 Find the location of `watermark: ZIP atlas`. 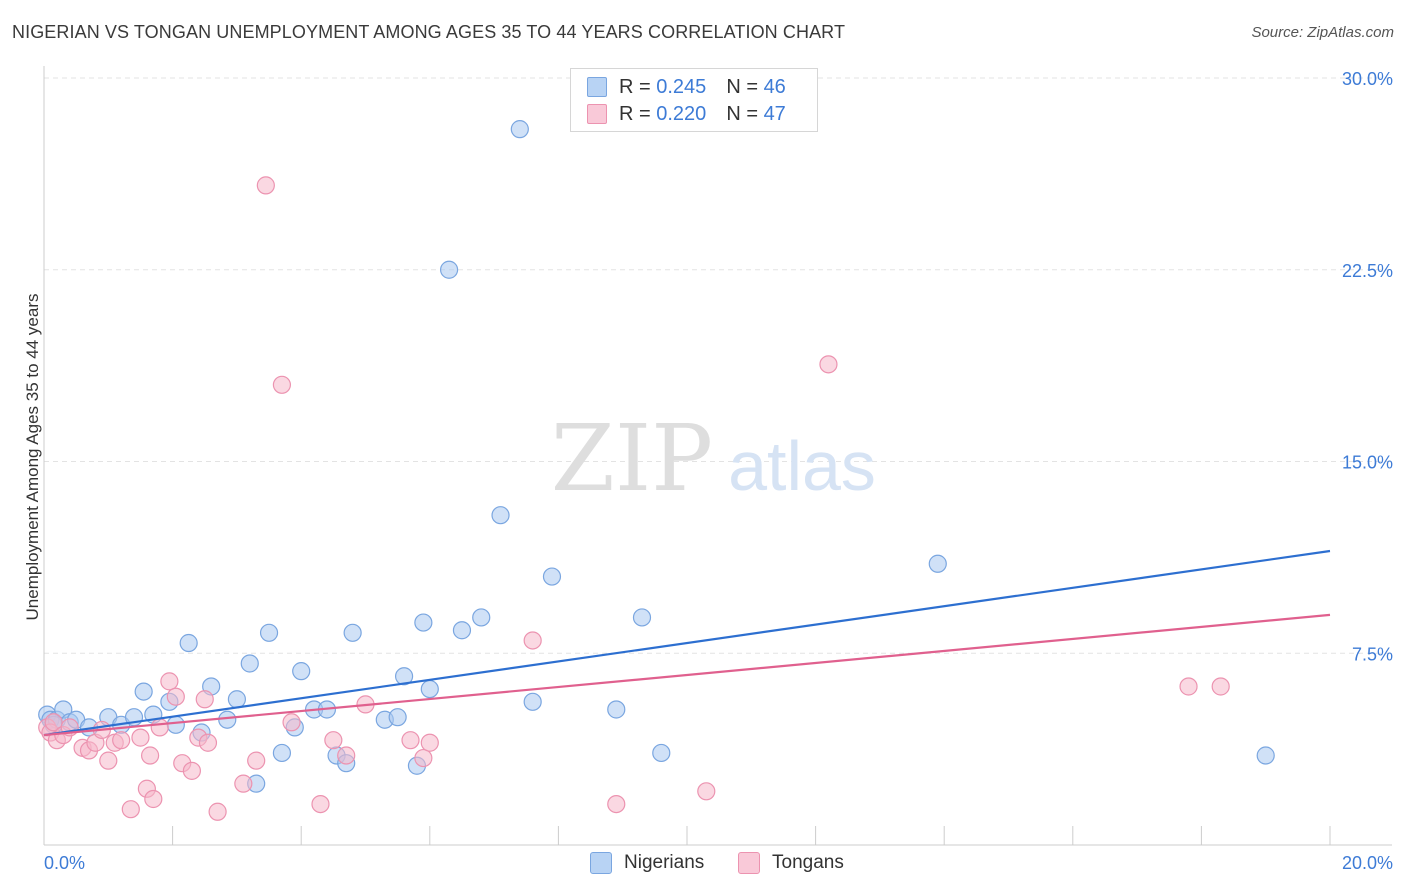

watermark: ZIP atlas is located at coordinates (713, 458).